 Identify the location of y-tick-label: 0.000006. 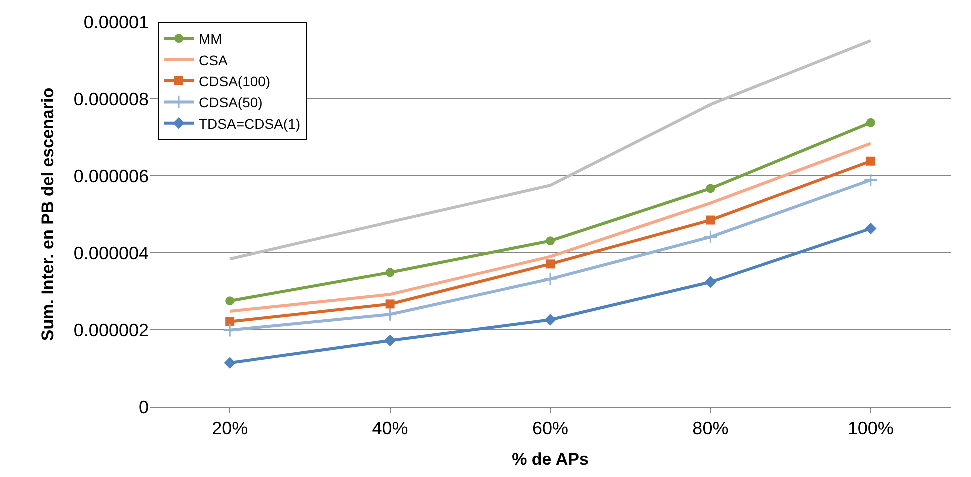
(111, 176).